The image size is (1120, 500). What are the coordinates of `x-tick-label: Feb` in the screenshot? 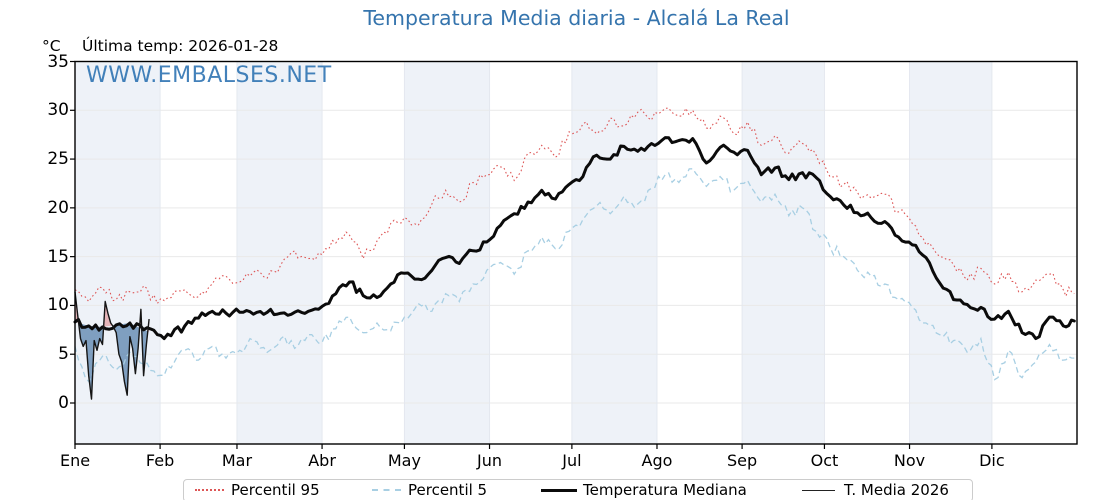 It's located at (160, 460).